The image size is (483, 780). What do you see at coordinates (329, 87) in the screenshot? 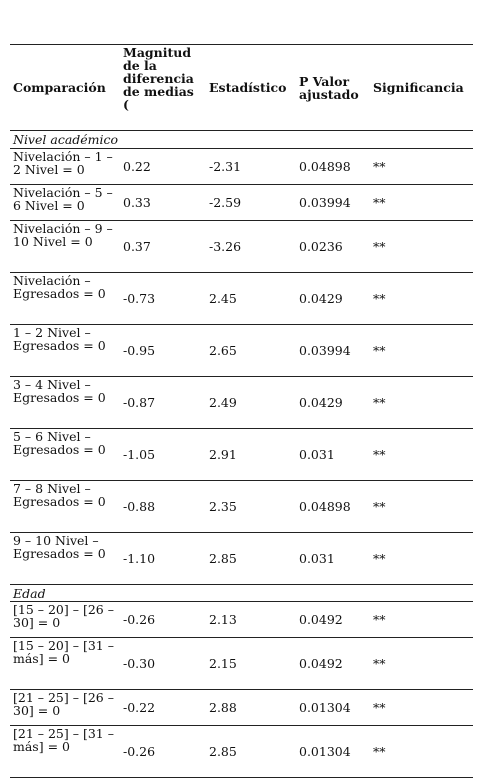
I see `header-p-valor: P Valor ajustado` at bounding box center [329, 87].